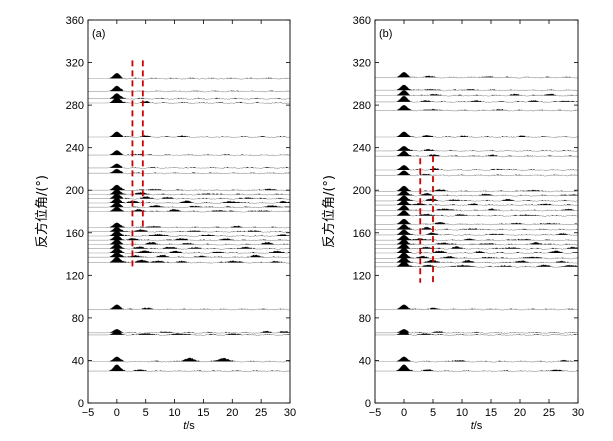  I want to click on panel-label: (a), so click(98, 34).